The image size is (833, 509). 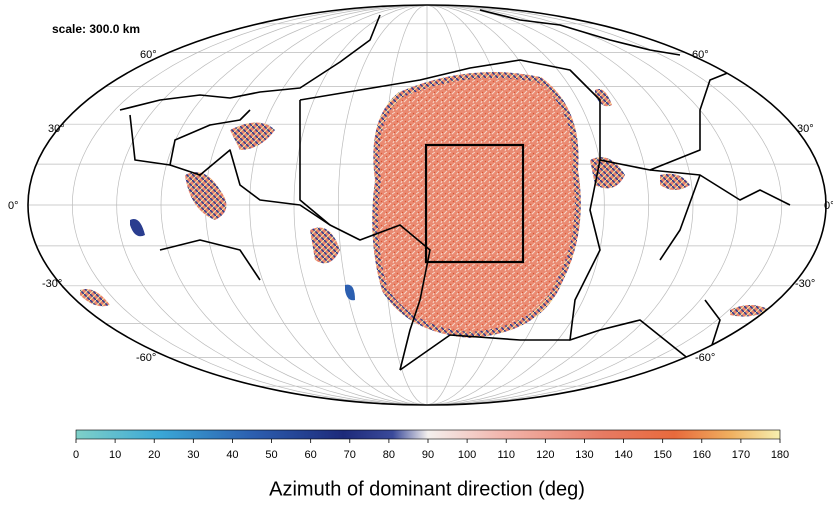 I want to click on meridian, so click(x=382, y=205).